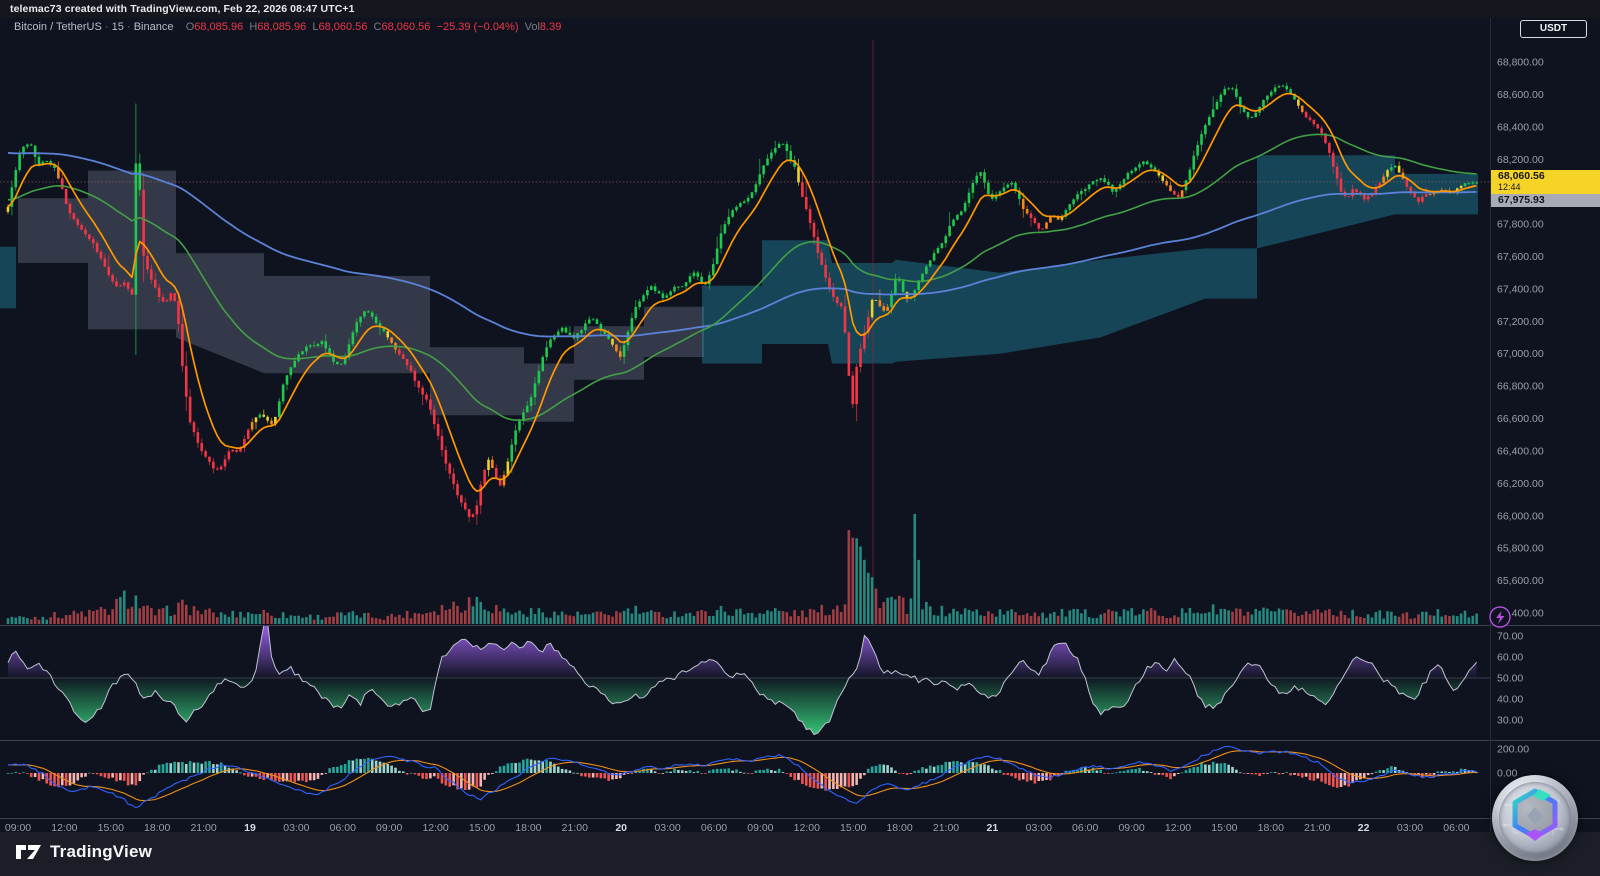 This screenshot has height=876, width=1600. Describe the element at coordinates (621, 828) in the screenshot. I see `svg-text: 20` at that location.